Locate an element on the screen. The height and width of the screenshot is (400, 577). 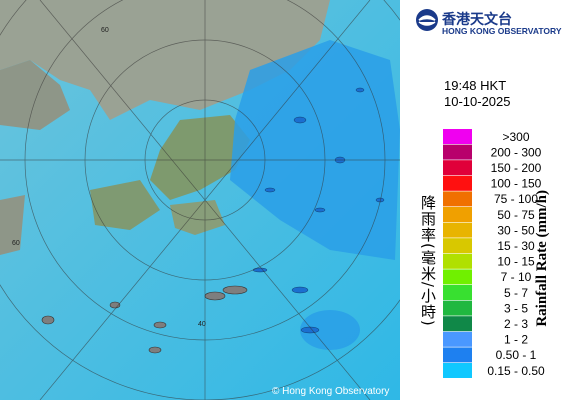
legend-label: 50 - 75 is located at coordinates (516, 215).